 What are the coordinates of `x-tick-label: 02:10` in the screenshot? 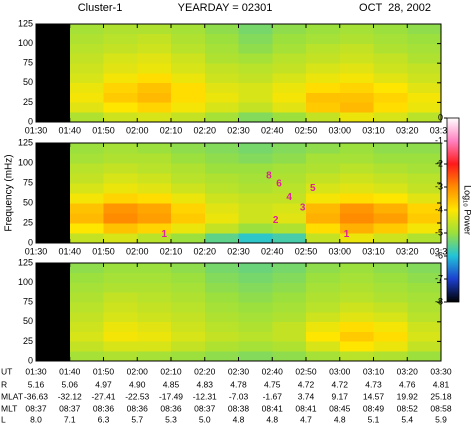 It's located at (171, 130).